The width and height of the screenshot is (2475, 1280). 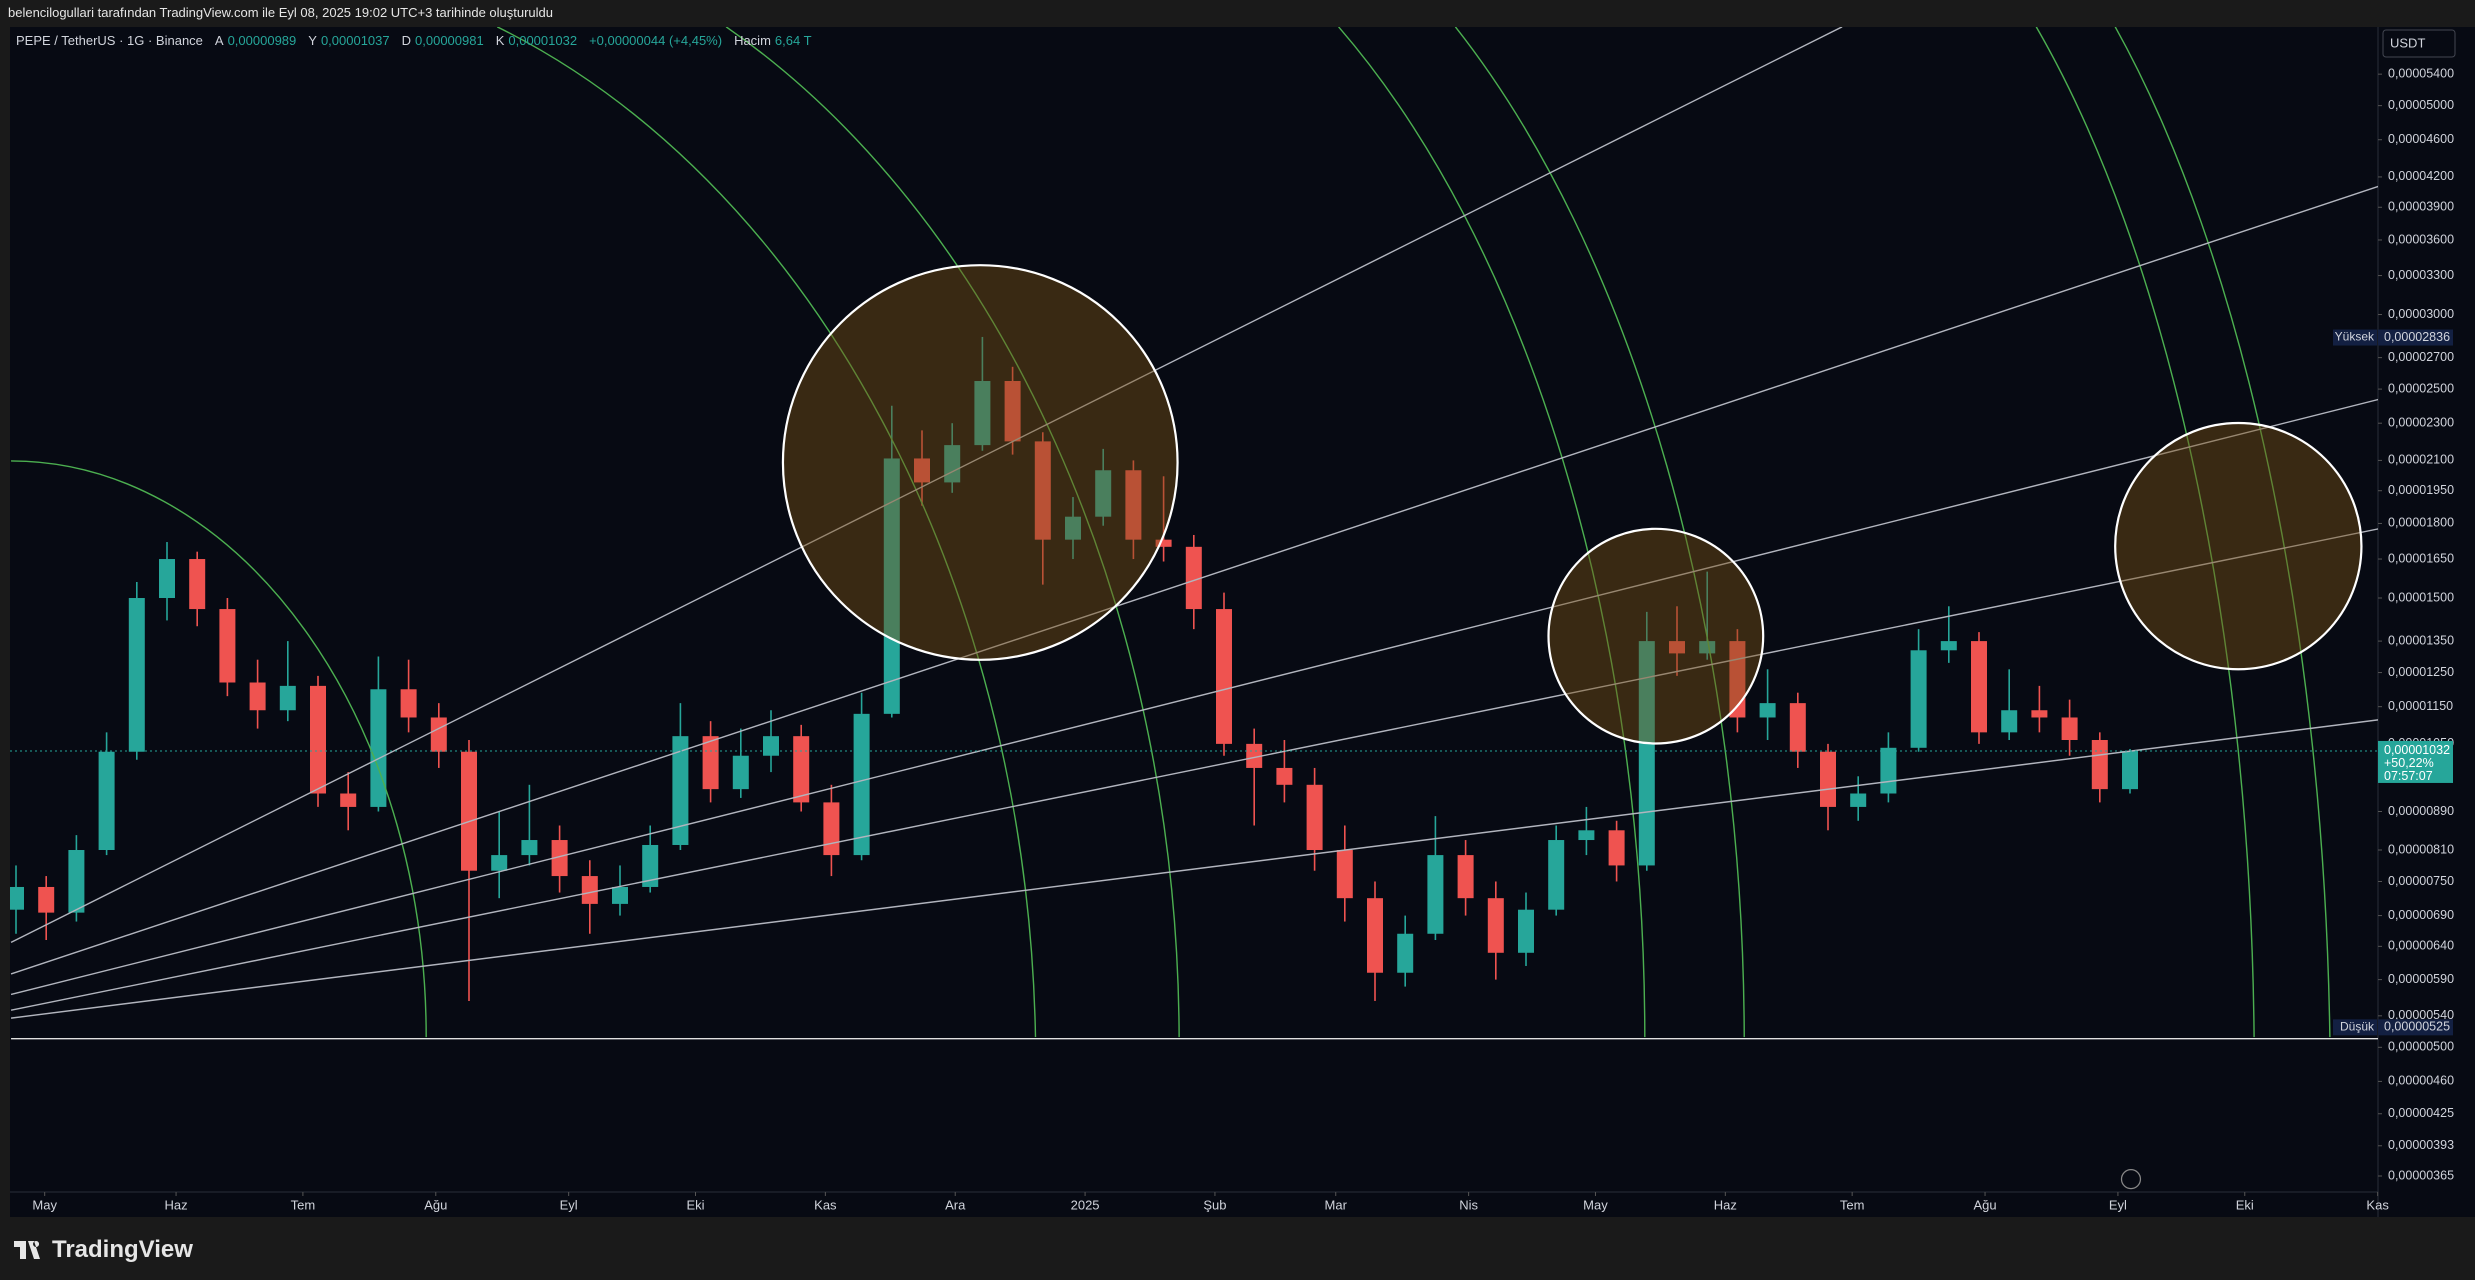 What do you see at coordinates (2408, 776) in the screenshot?
I see `countdown: 07:57:07` at bounding box center [2408, 776].